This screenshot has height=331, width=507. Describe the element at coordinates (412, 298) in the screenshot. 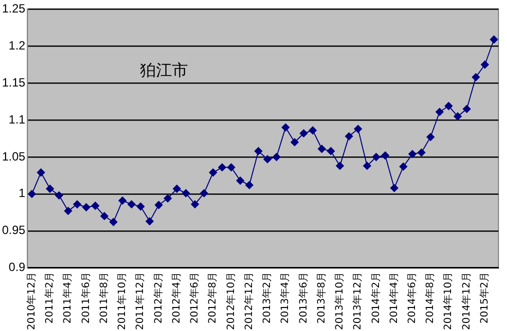

I see `x-tick-label: 2014年6月` at that location.